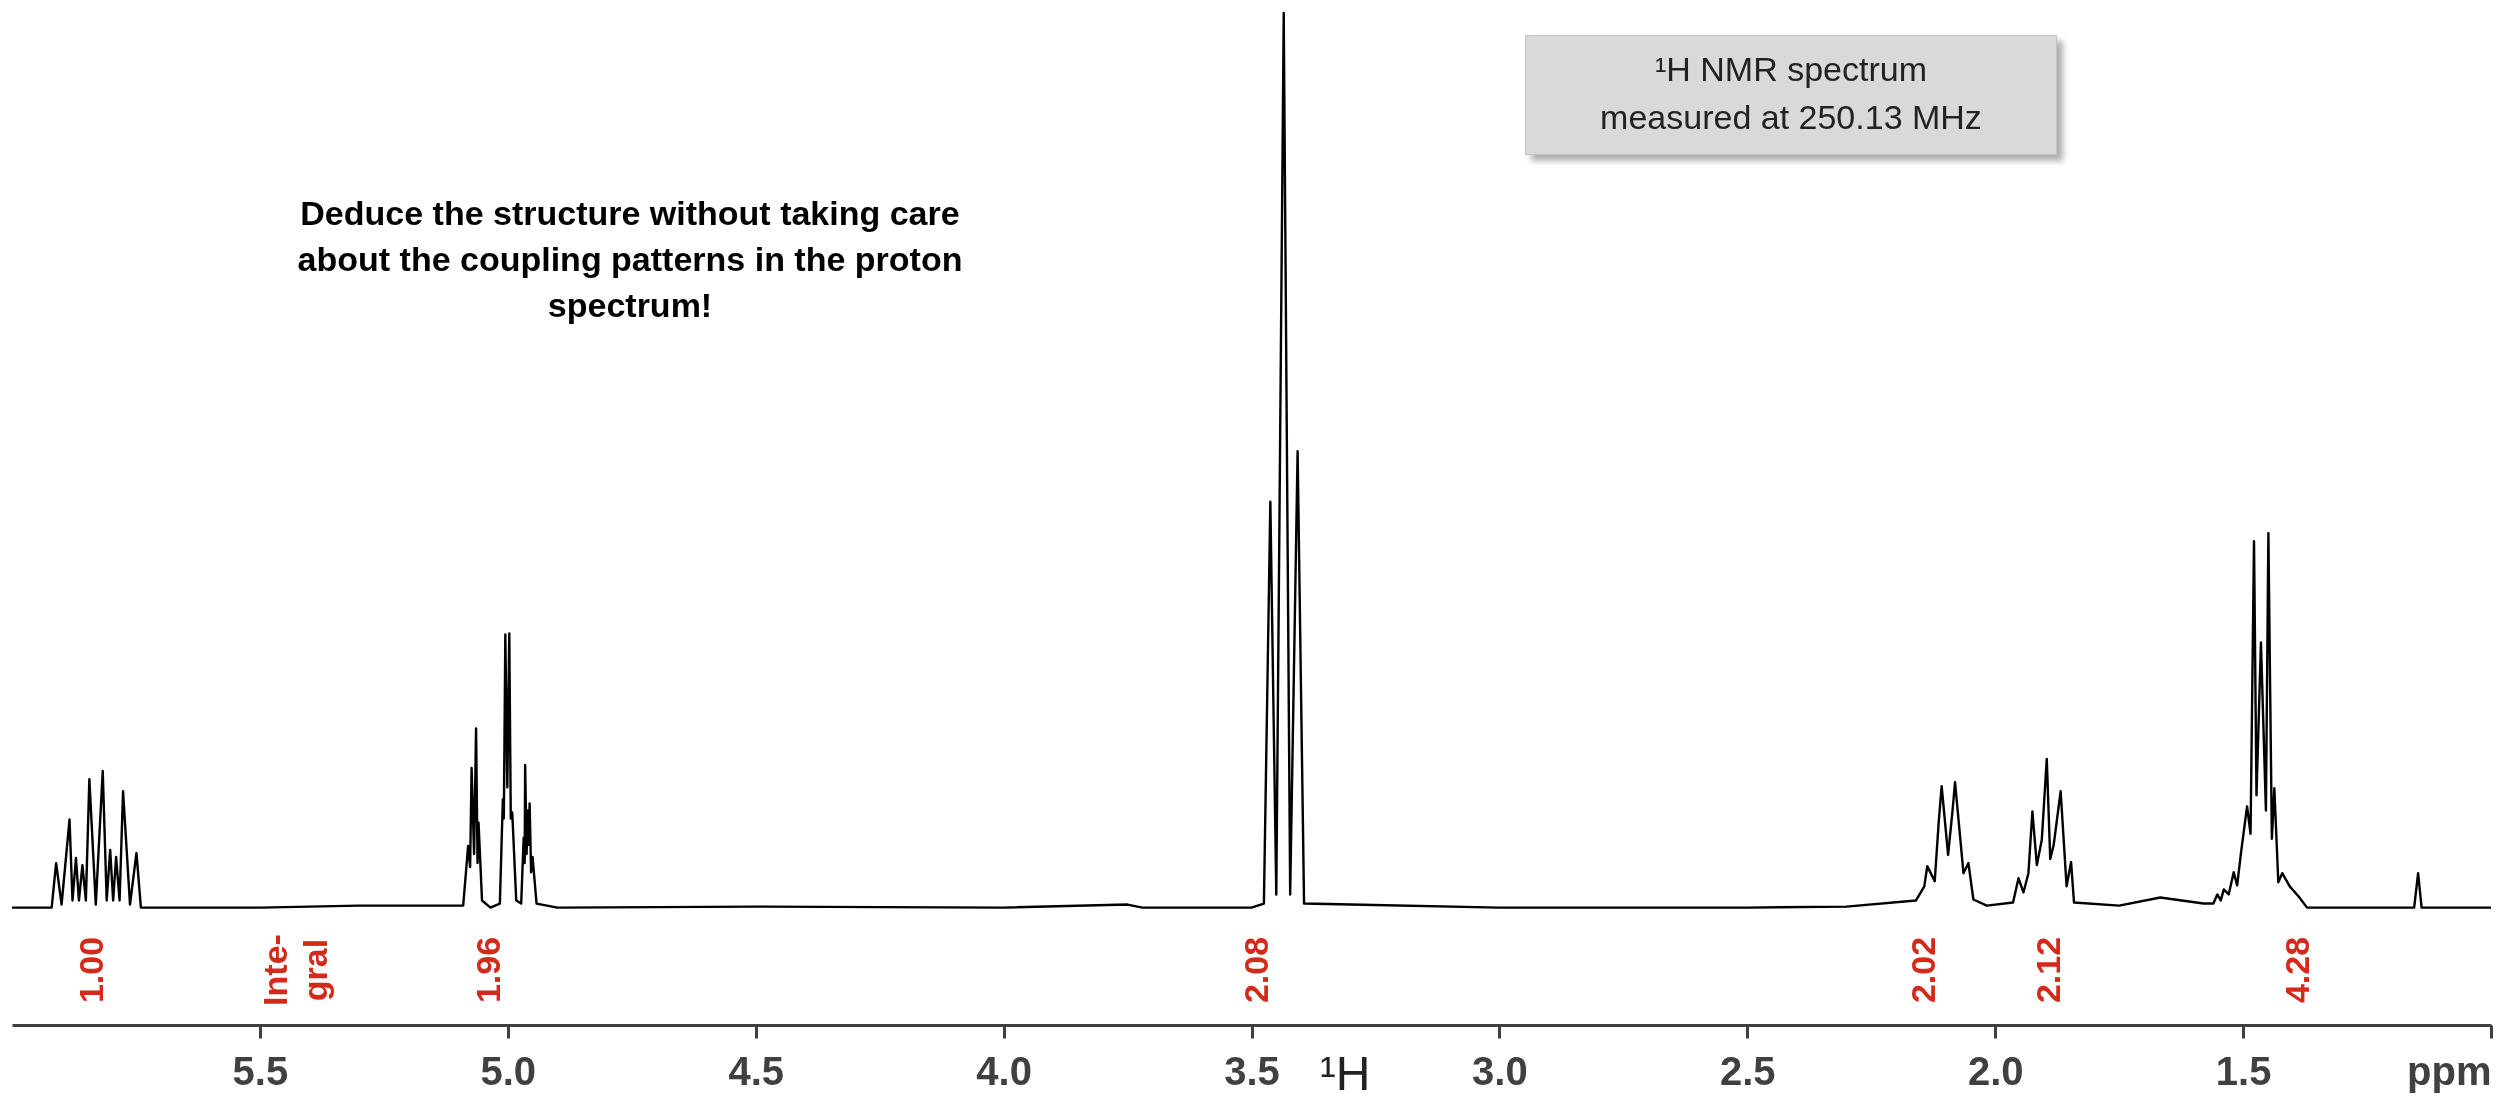  I want to click on x-tick-label: 2.0, so click(1995, 1070).